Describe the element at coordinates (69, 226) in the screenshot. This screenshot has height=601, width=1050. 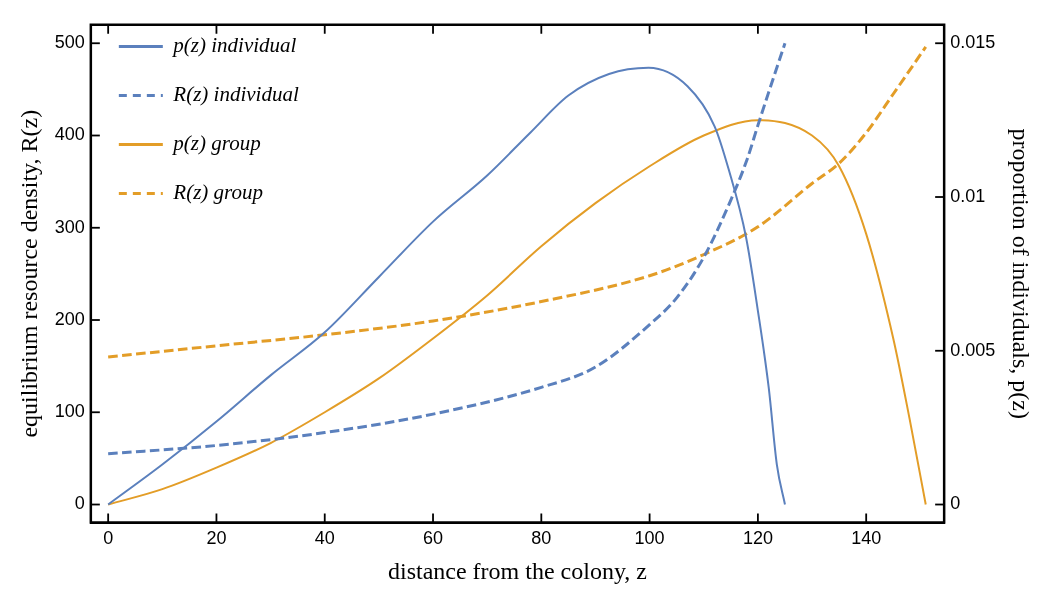
I see `y-tick-label: 300` at that location.